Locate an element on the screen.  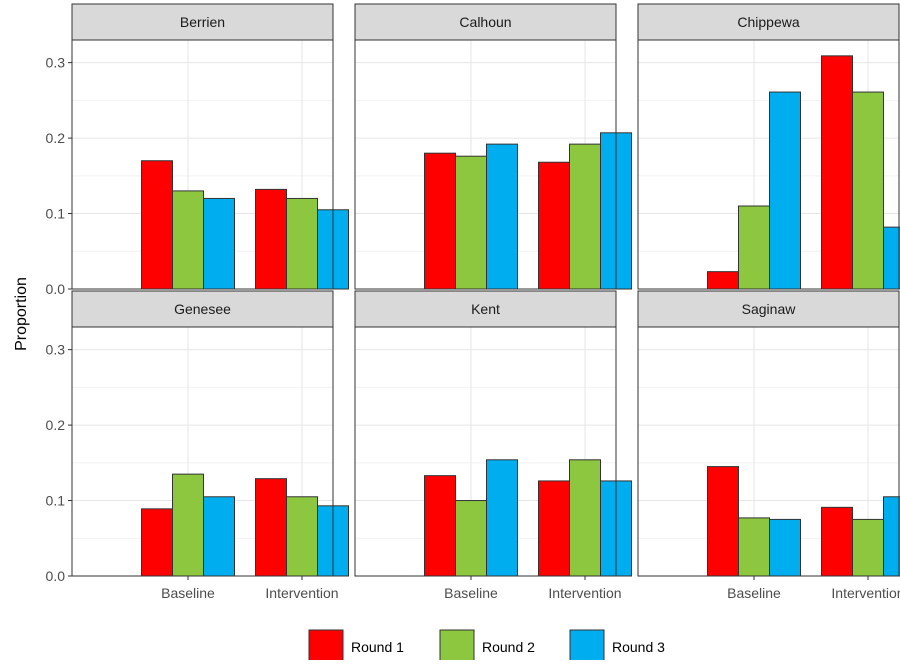
legend: Round 1 Round 2 Round 3 is located at coordinates (487, 645).